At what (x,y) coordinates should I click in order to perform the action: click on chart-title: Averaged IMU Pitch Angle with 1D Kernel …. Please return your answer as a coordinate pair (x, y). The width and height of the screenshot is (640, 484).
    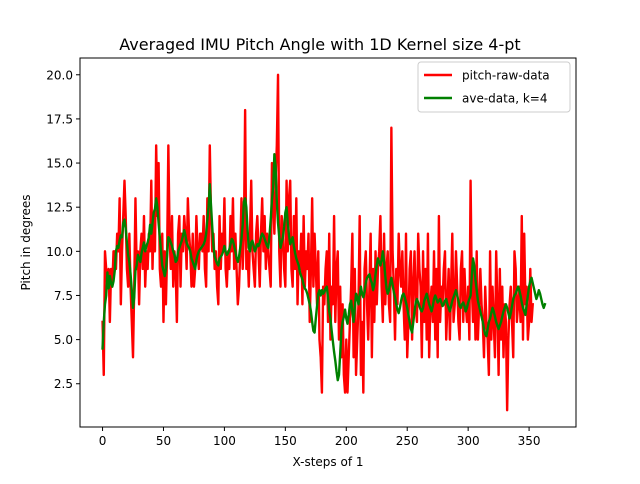
    Looking at the image, I should click on (319, 44).